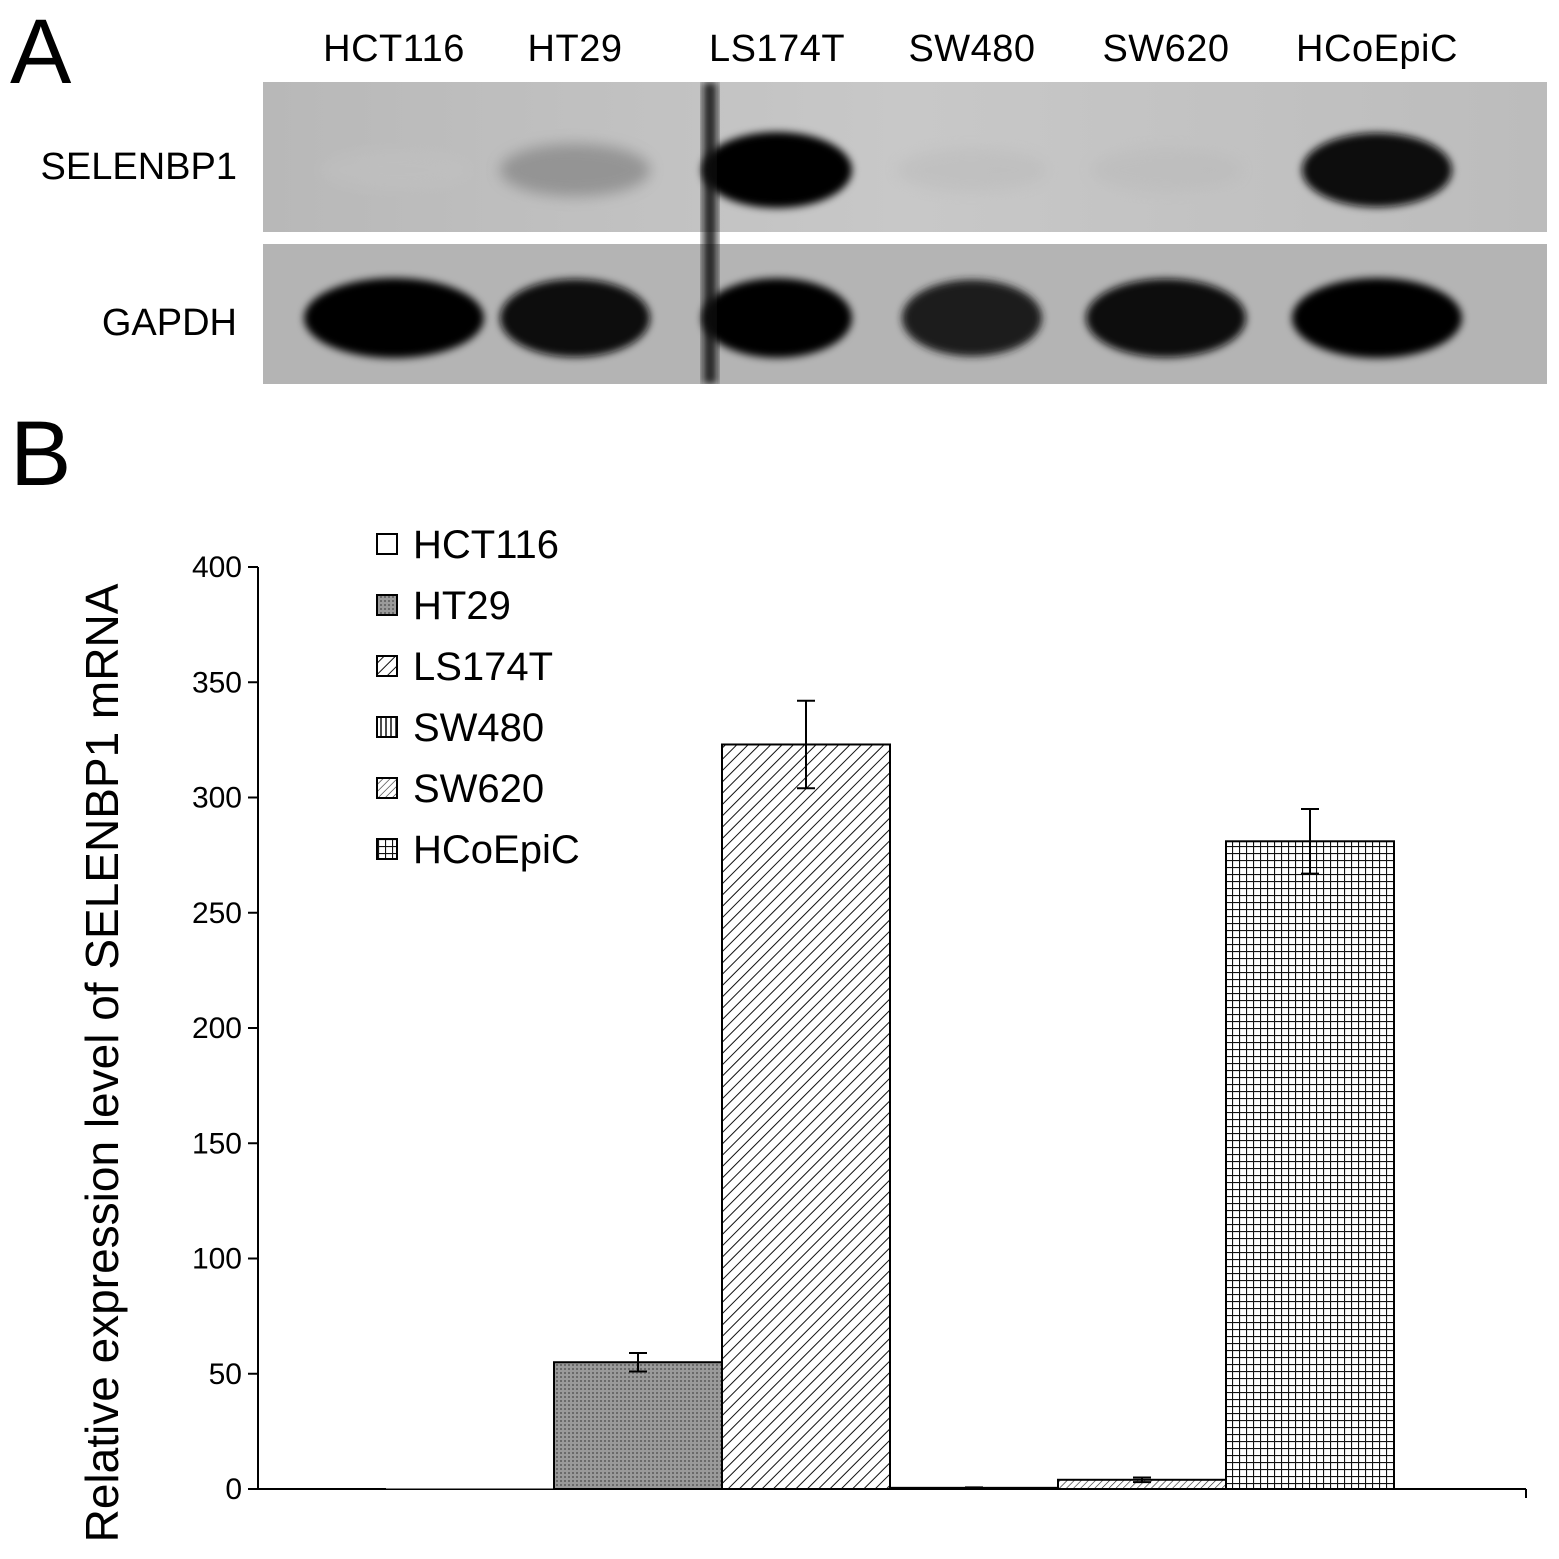 This screenshot has width=1559, height=1559. What do you see at coordinates (638, 1425) in the screenshot?
I see `bar-ht29` at bounding box center [638, 1425].